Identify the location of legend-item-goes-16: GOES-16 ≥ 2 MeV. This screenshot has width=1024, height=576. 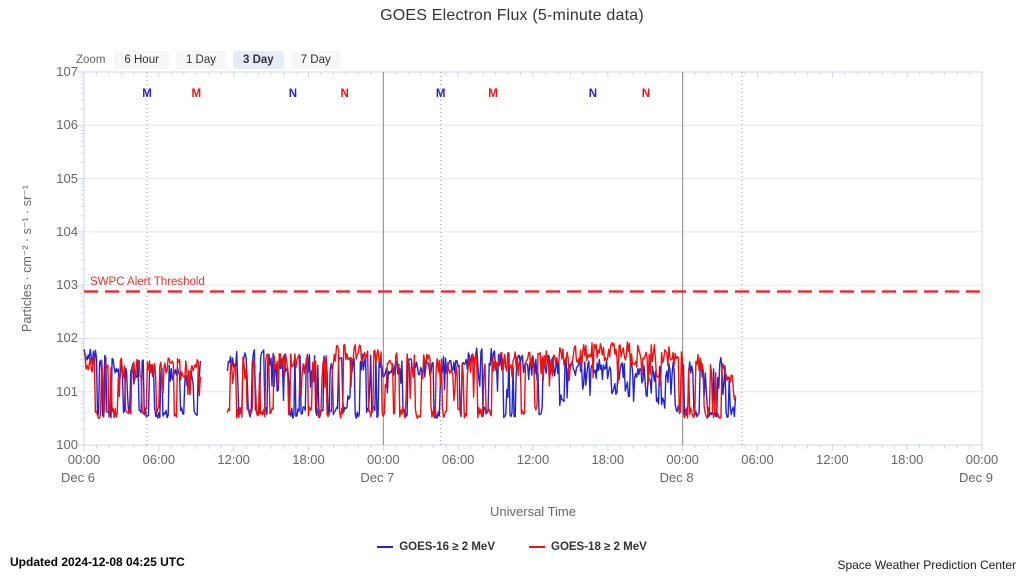
(436, 547).